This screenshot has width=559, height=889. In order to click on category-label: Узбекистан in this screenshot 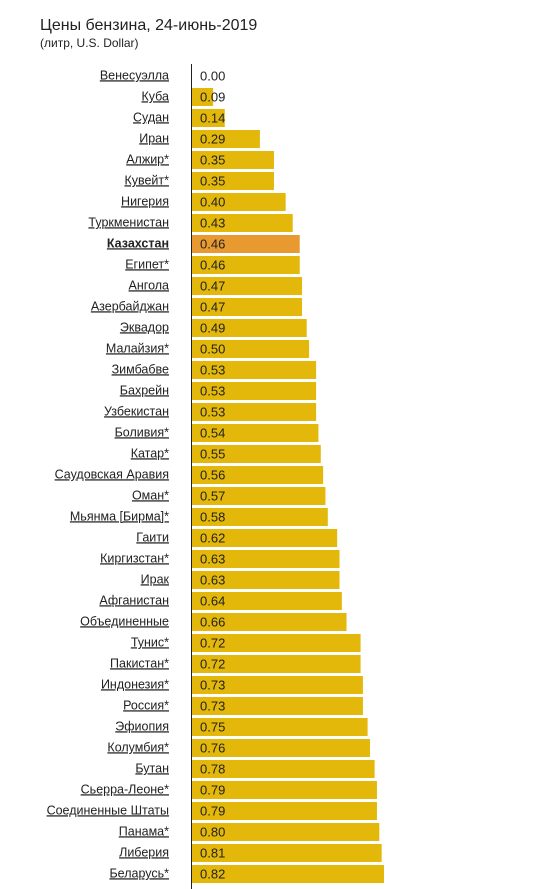, I will do `click(136, 411)`.